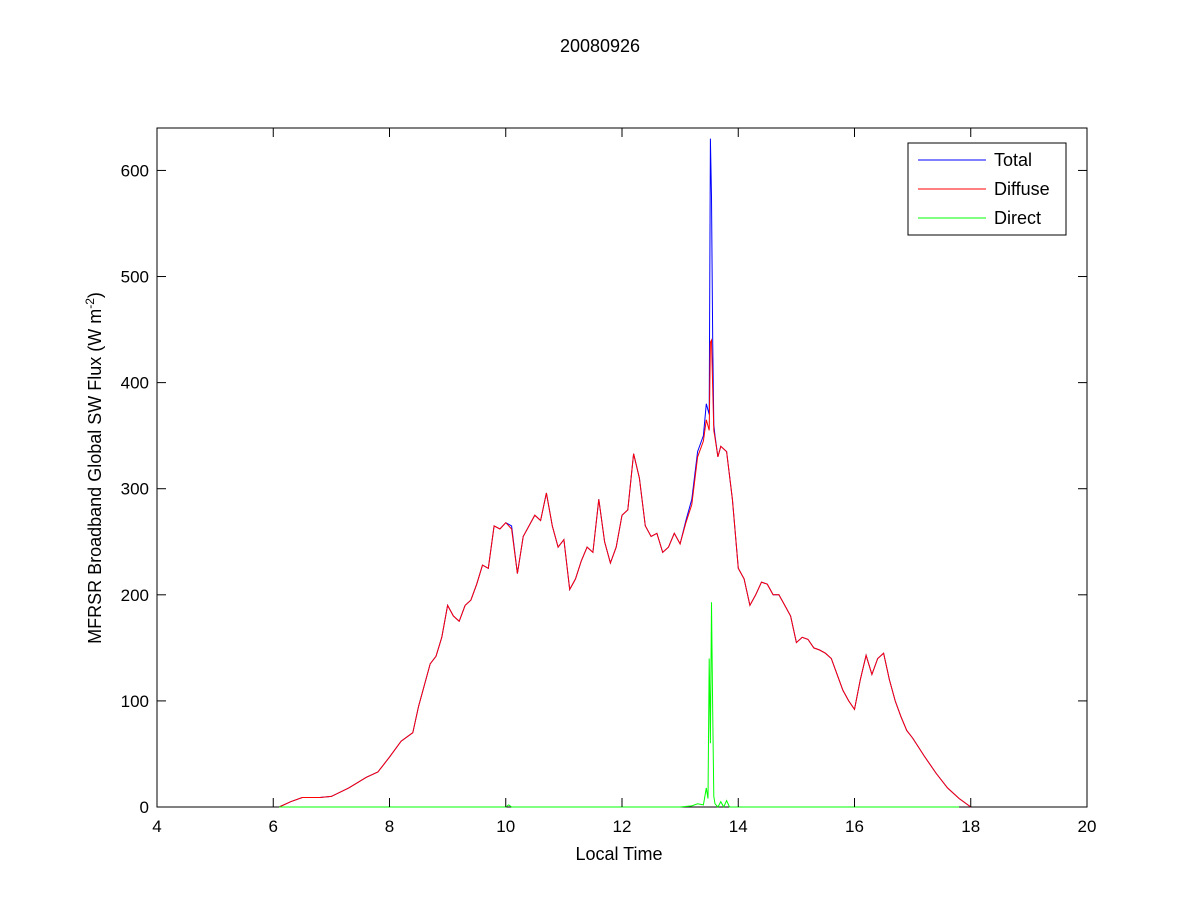  What do you see at coordinates (970, 826) in the screenshot?
I see `x-tick-label: 18` at bounding box center [970, 826].